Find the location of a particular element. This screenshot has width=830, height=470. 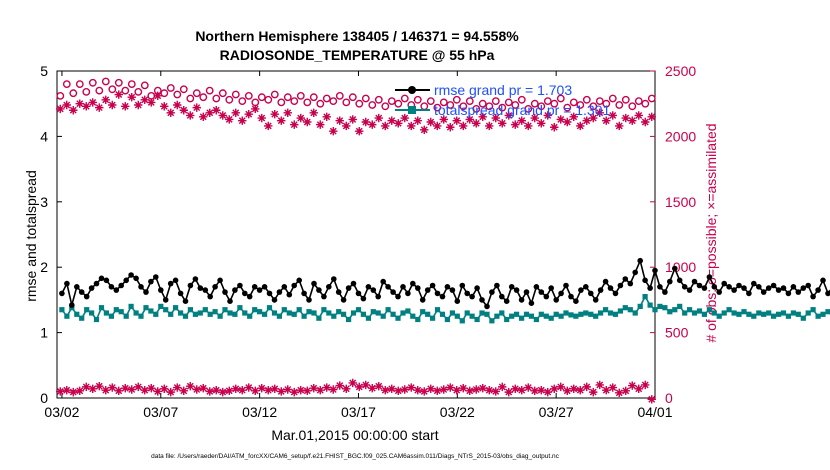

y-right-tick-label: 1000 is located at coordinates (680, 267).